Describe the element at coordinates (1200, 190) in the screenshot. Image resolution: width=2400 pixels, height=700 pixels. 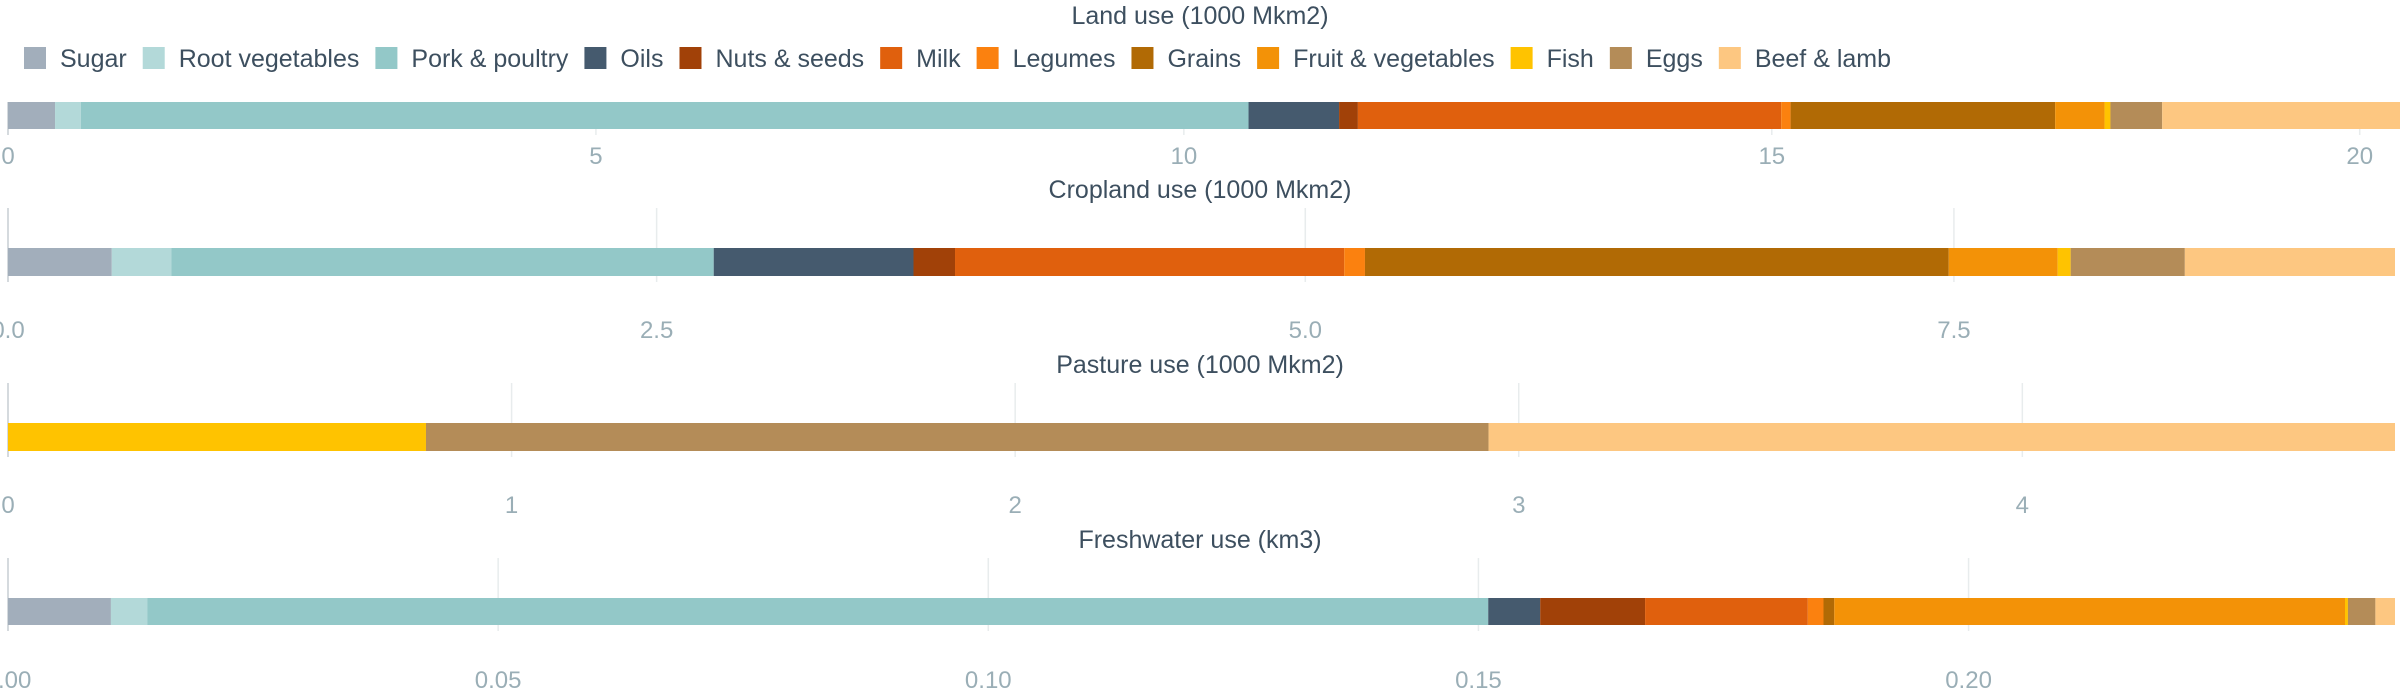
I see `panel-title: Cropland use (1000 Mkm2)` at that location.